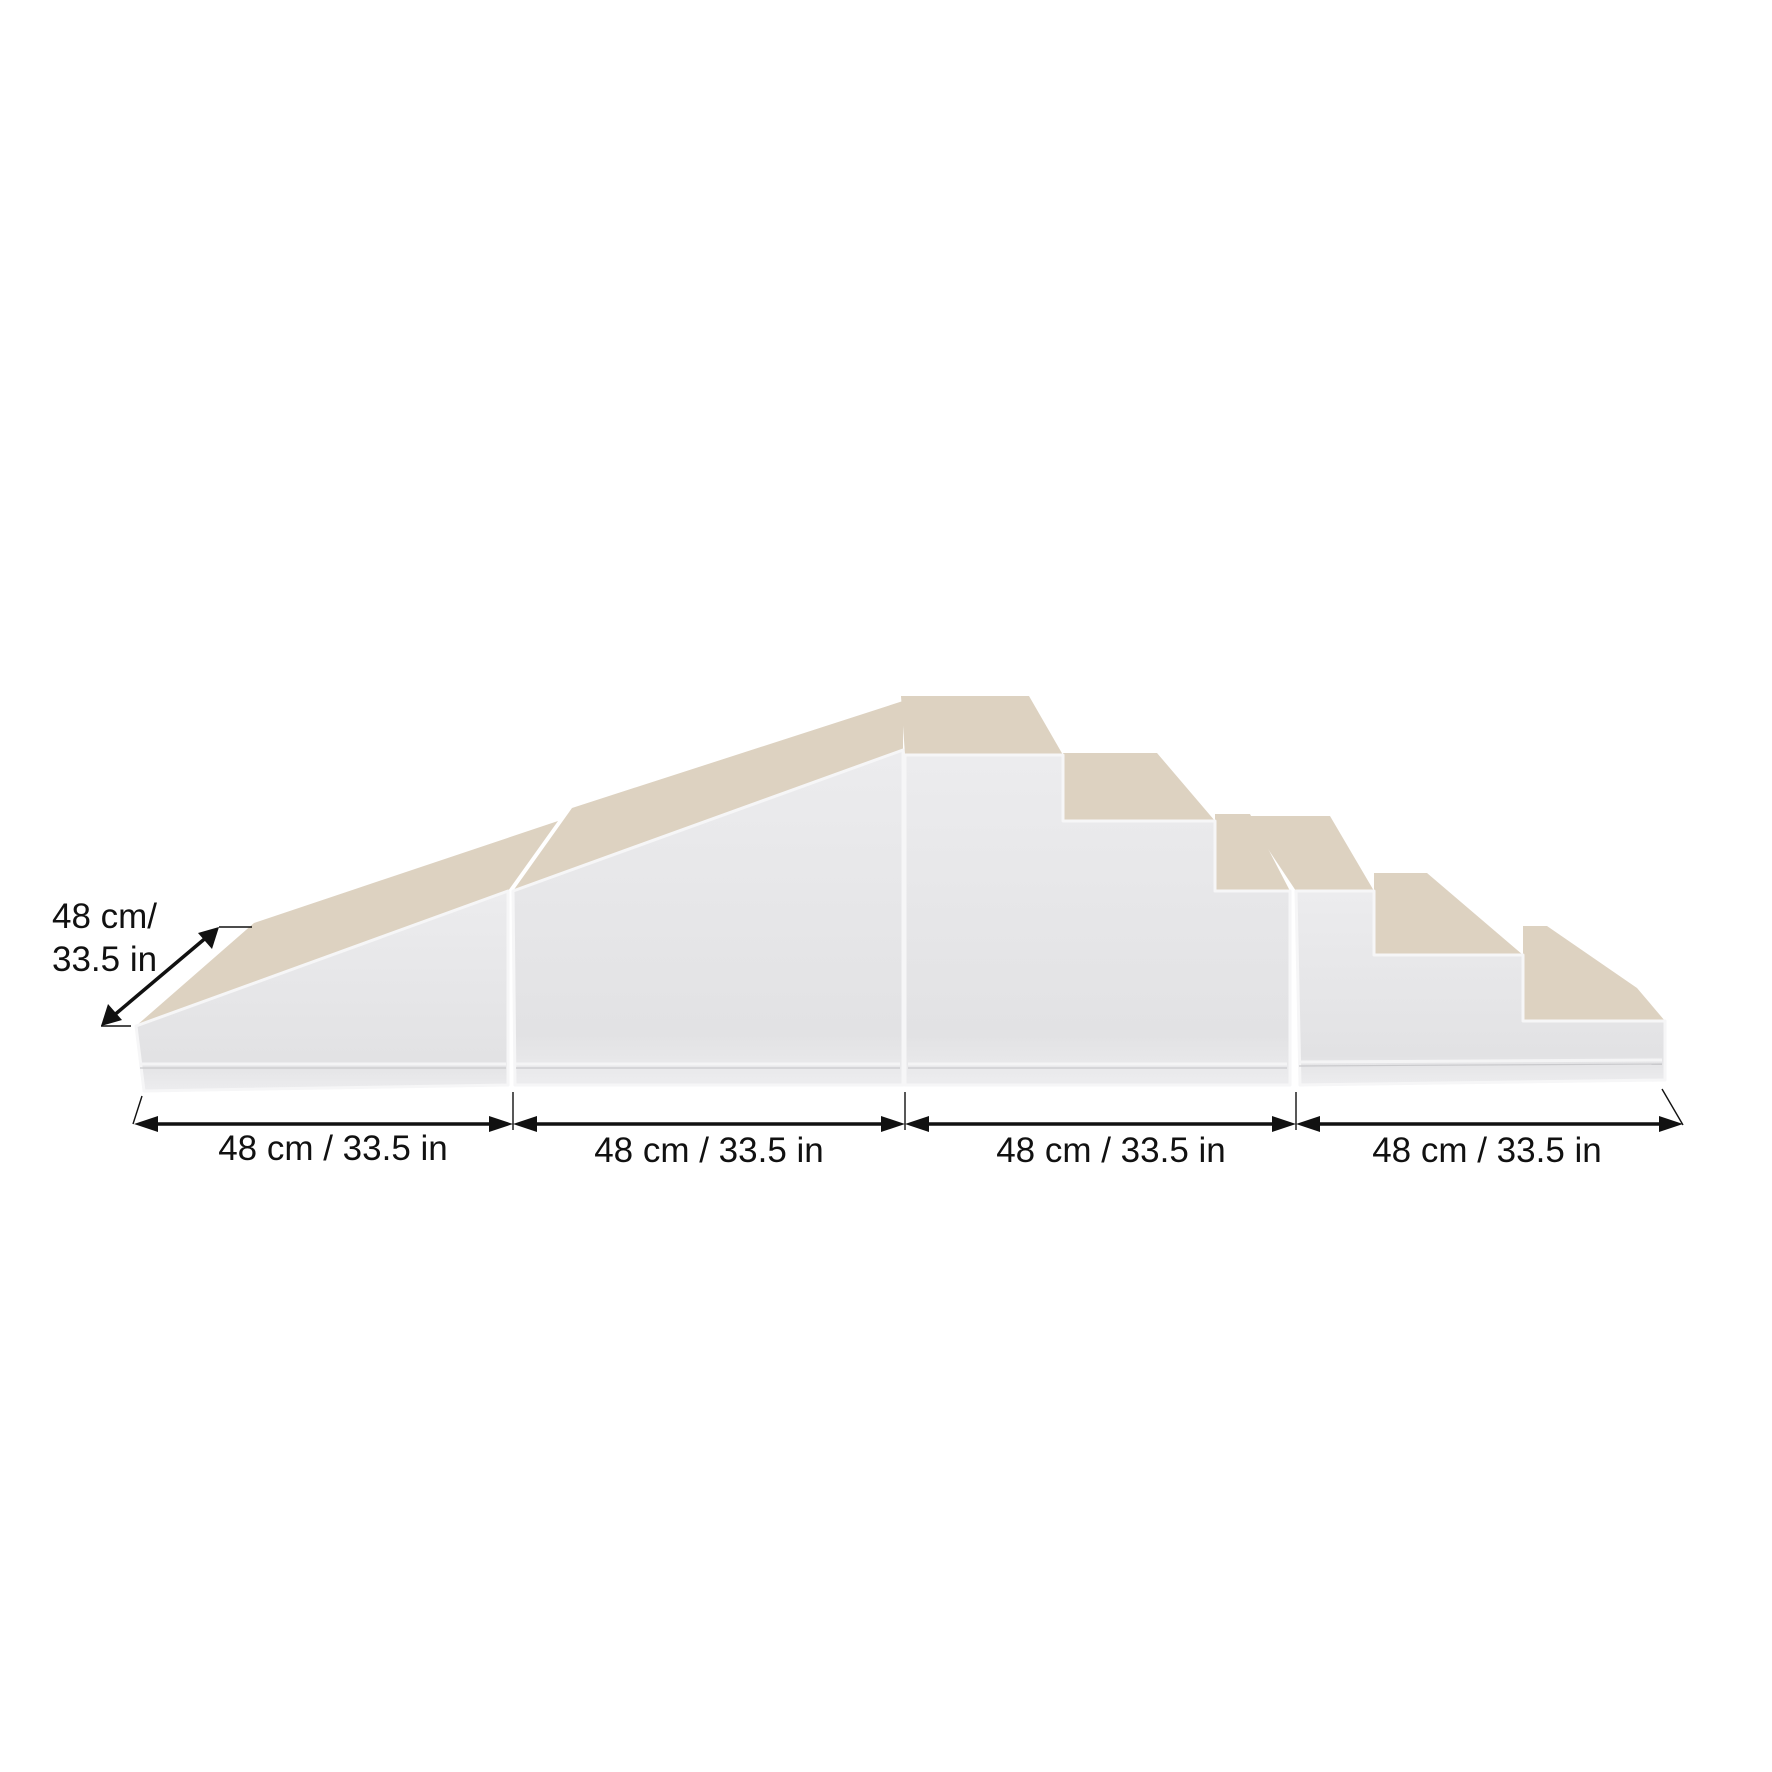 Image resolution: width=1772 pixels, height=1772 pixels. I want to click on width-label-large-ramp: 48 cm / 33.5 in, so click(709, 1150).